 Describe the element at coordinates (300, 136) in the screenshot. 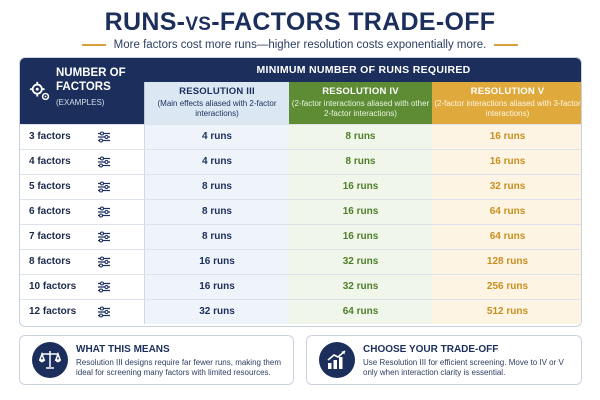

I see `table-row: 3 factors 4 runs 8 runs 16 runs` at that location.